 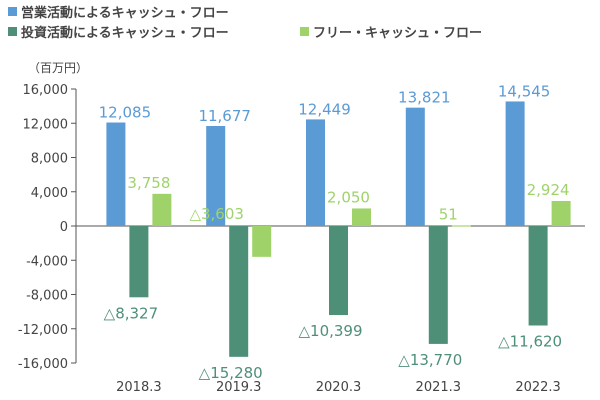 I want to click on legend-item-operating: 営業活動によるキャッシュ・フロー, so click(x=118, y=11).